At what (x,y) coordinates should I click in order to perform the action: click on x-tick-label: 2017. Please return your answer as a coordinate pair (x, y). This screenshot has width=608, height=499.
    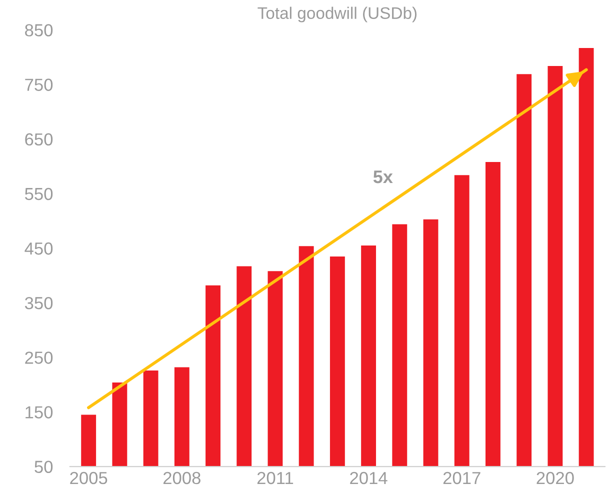
    Looking at the image, I should click on (461, 478).